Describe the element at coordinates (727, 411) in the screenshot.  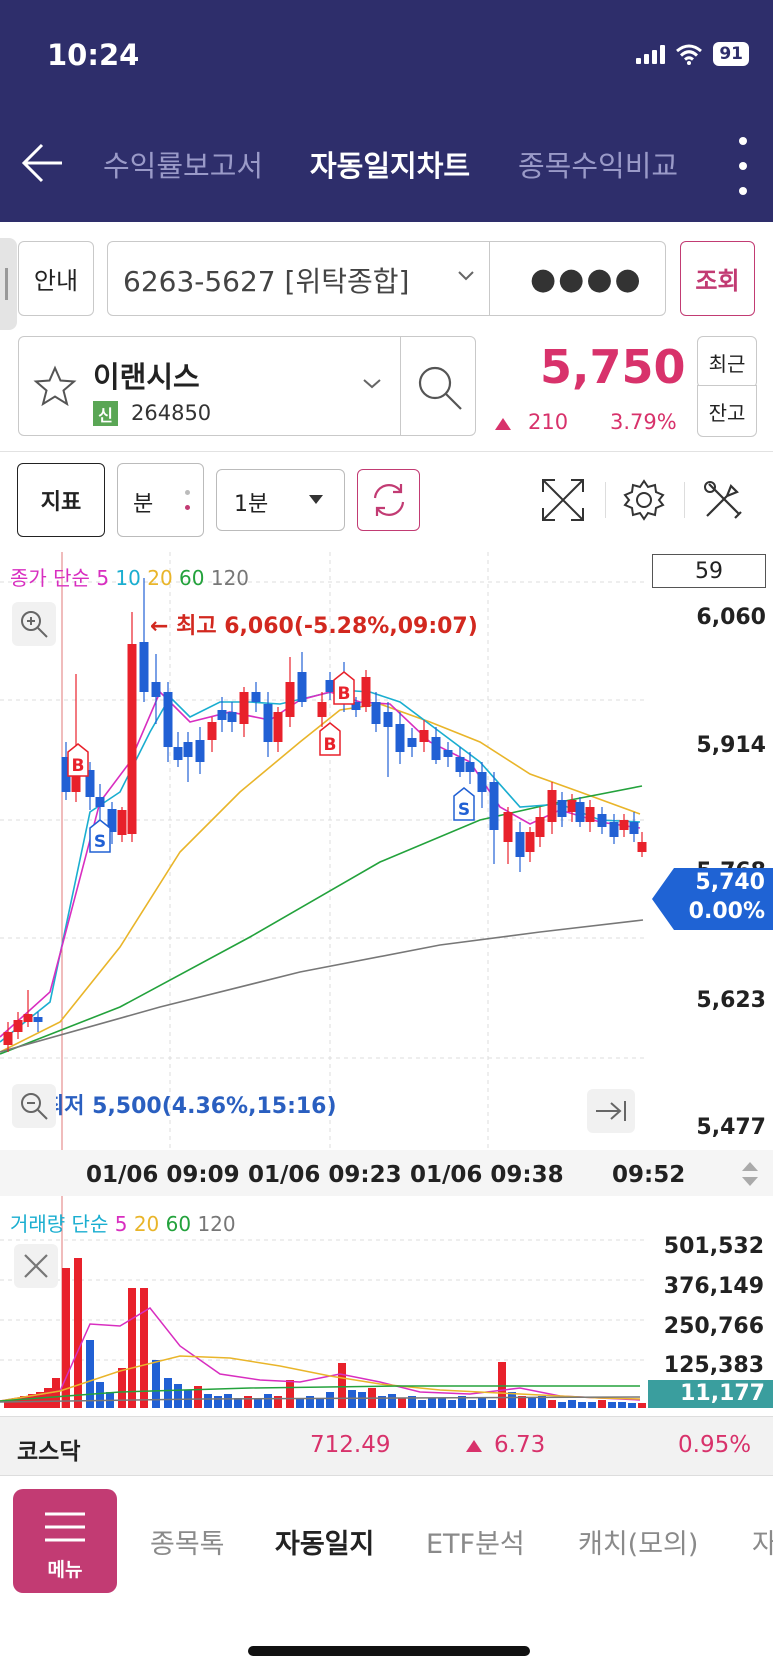
I see `balance-button: 잔고` at that location.